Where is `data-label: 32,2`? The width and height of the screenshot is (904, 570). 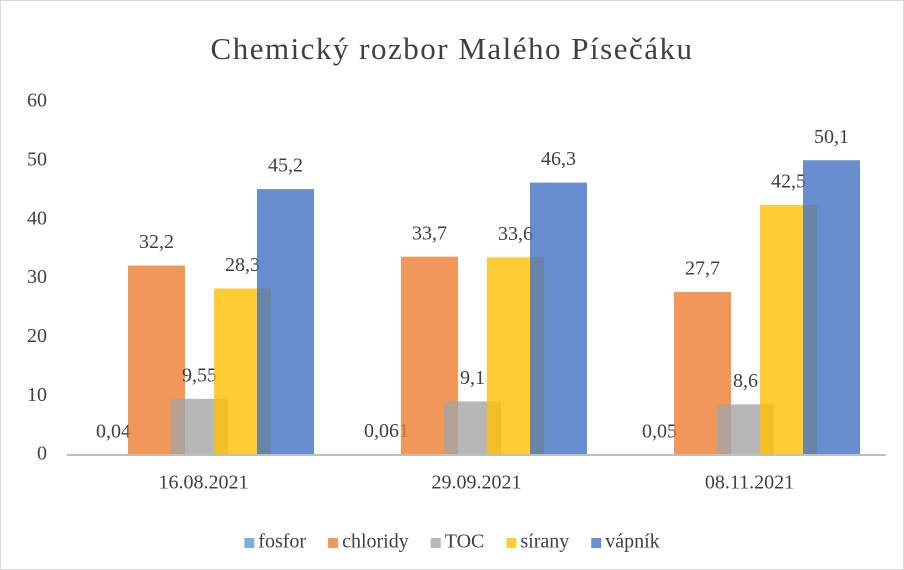 data-label: 32,2 is located at coordinates (156, 242).